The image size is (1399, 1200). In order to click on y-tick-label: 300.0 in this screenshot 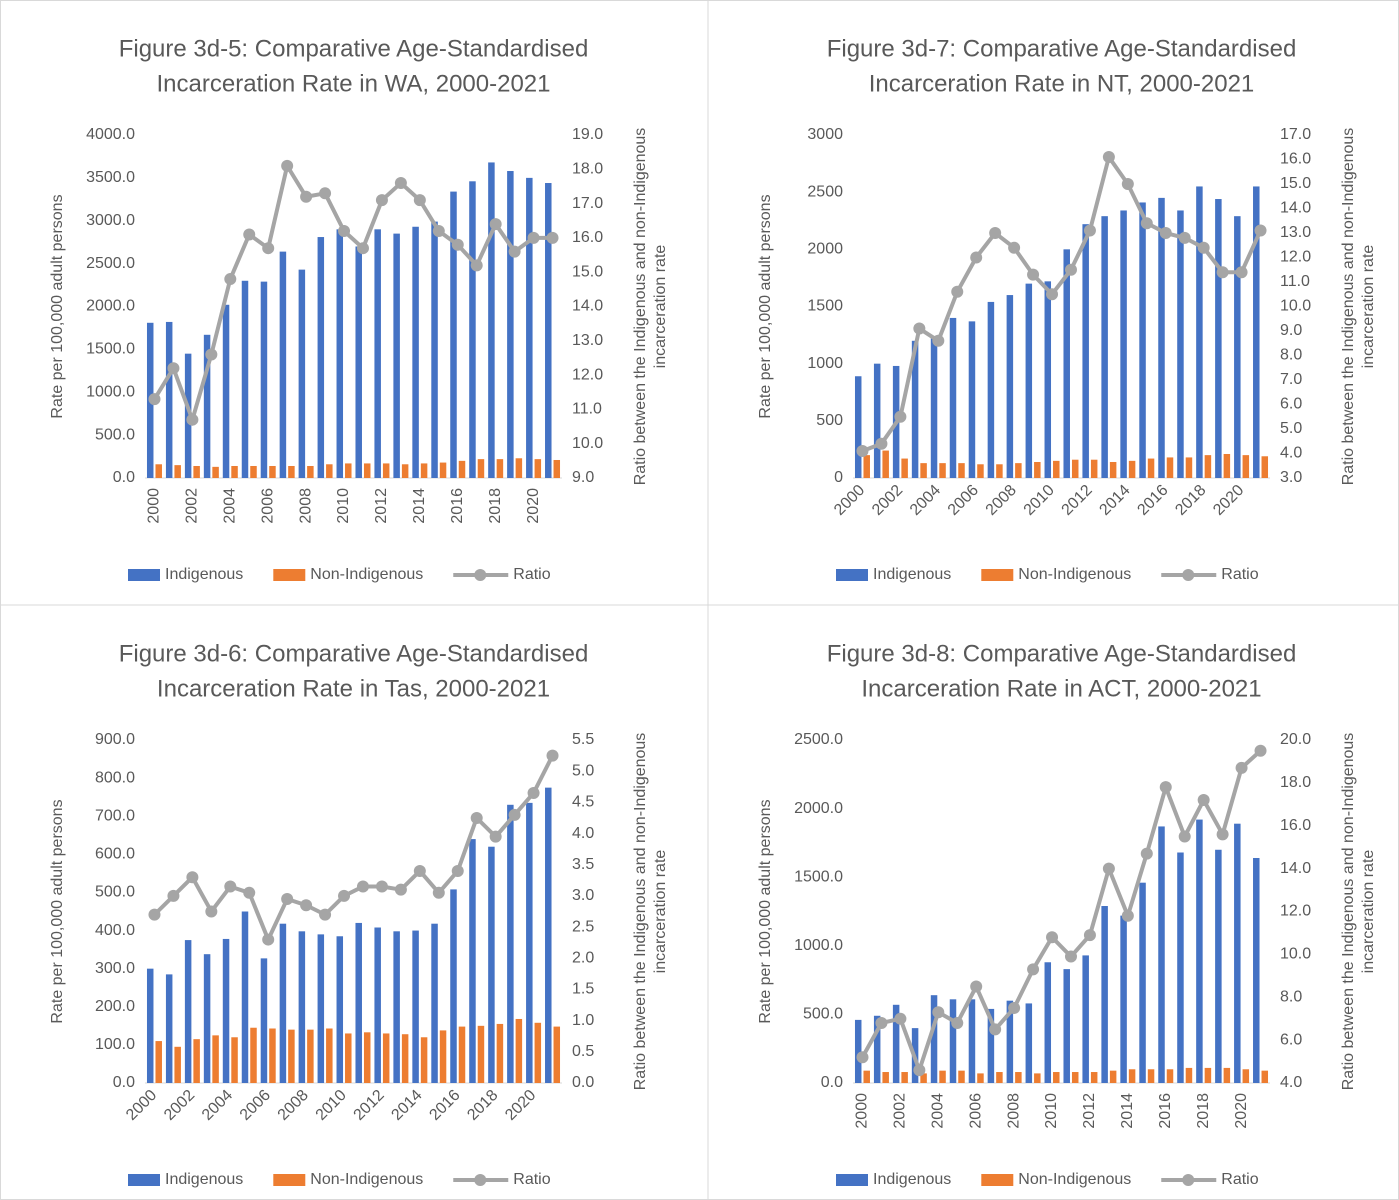, I will do `click(115, 968)`.